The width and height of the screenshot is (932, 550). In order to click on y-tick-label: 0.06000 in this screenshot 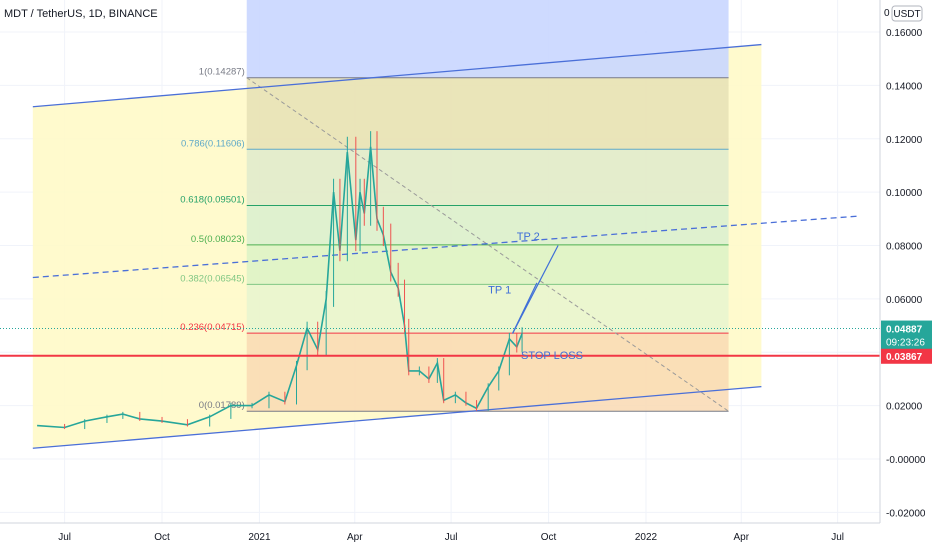, I will do `click(904, 300)`.